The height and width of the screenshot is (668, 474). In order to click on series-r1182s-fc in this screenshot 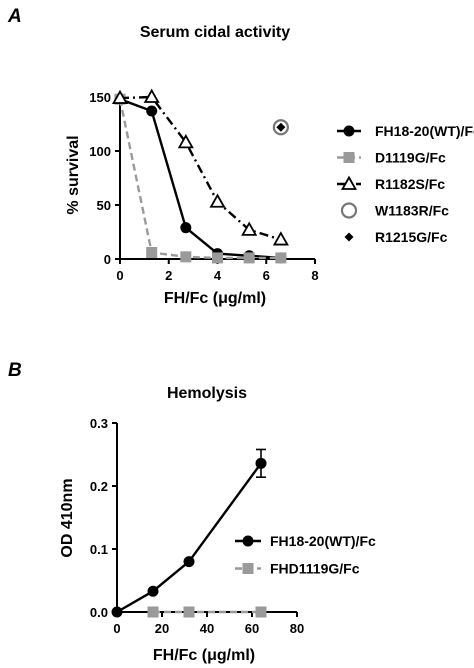, I will do `click(200, 167)`.